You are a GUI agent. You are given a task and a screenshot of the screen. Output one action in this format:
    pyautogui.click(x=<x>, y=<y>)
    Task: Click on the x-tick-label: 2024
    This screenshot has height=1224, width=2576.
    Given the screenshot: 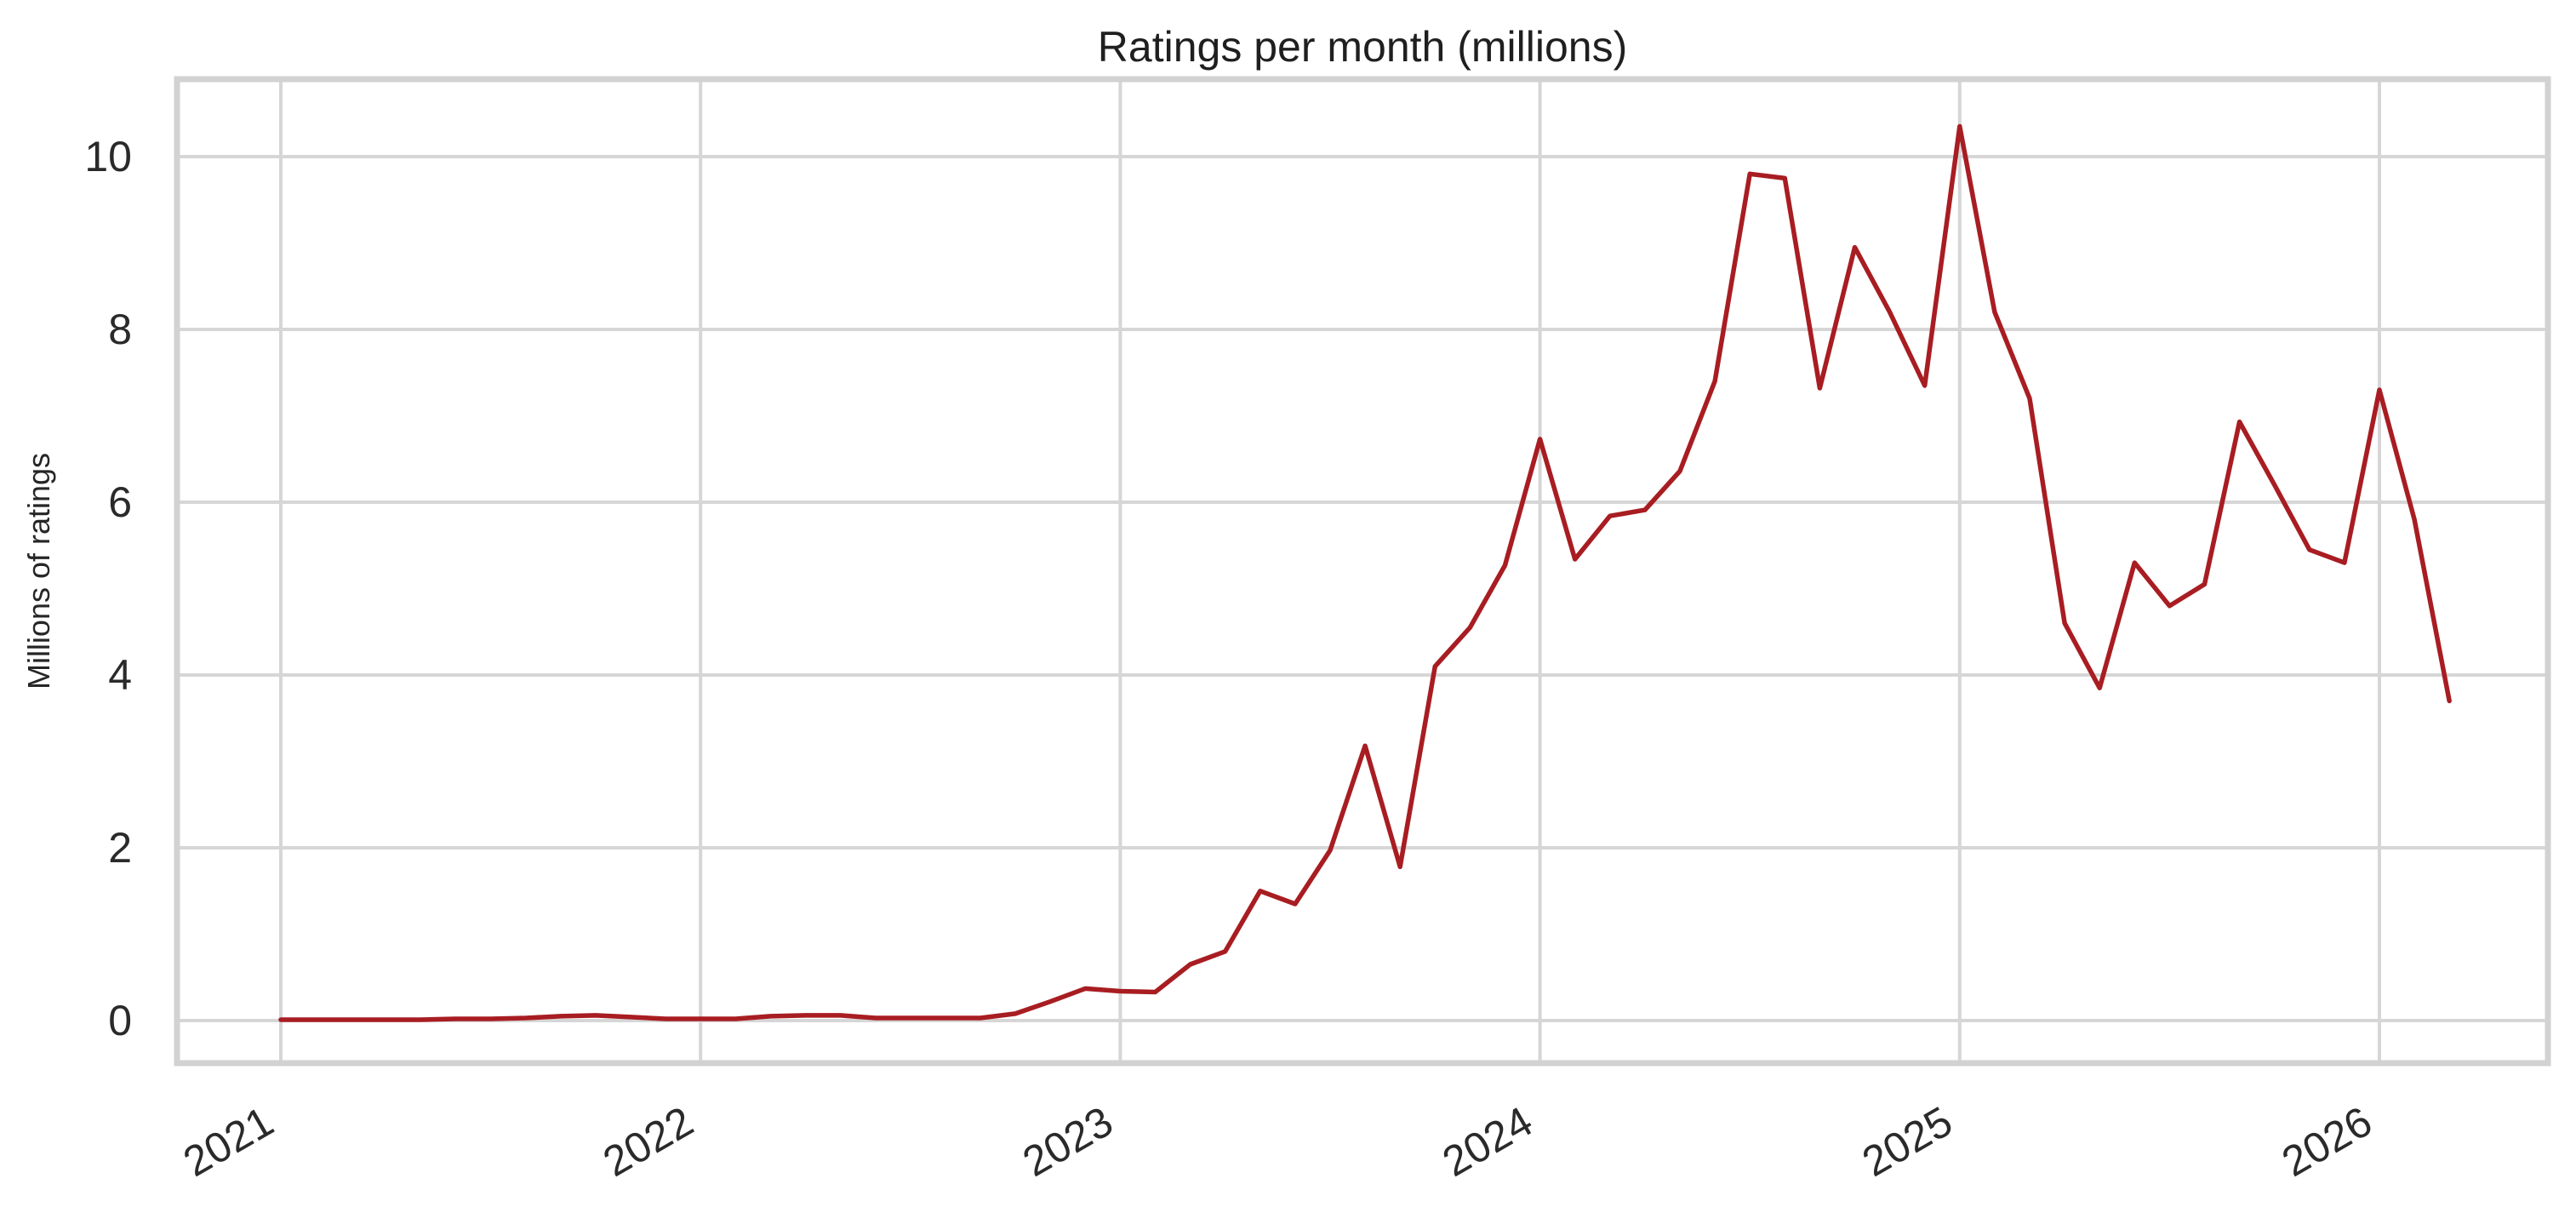 What is the action you would take?
    pyautogui.click(x=1487, y=1141)
    